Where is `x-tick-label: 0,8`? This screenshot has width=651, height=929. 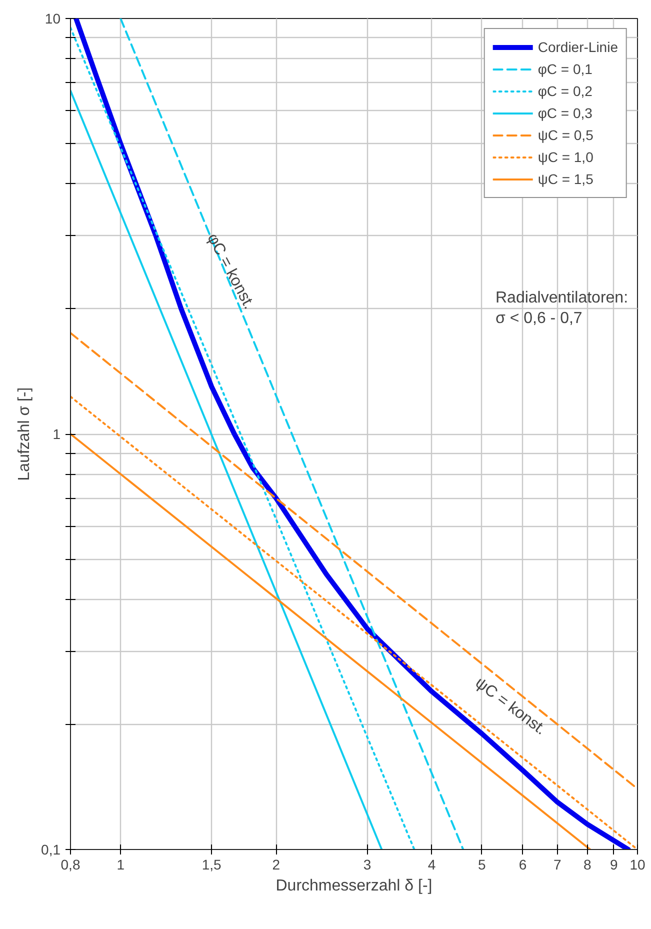 x-tick-label: 0,8 is located at coordinates (70, 864).